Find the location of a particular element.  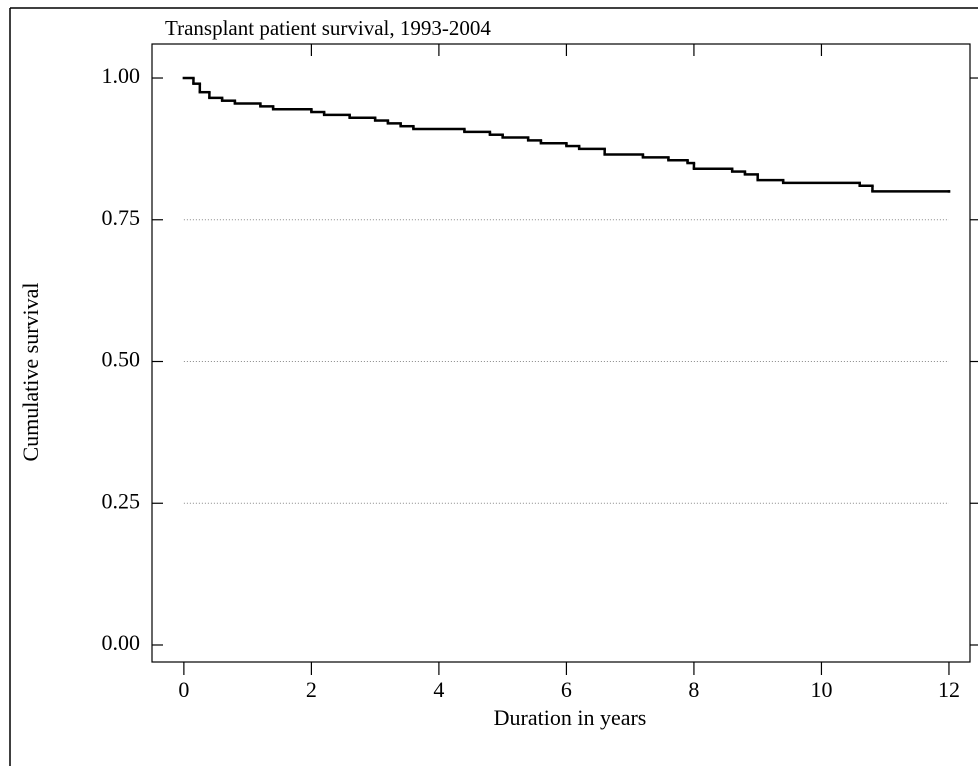

y-tick-label: 0.00 is located at coordinates (121, 642).